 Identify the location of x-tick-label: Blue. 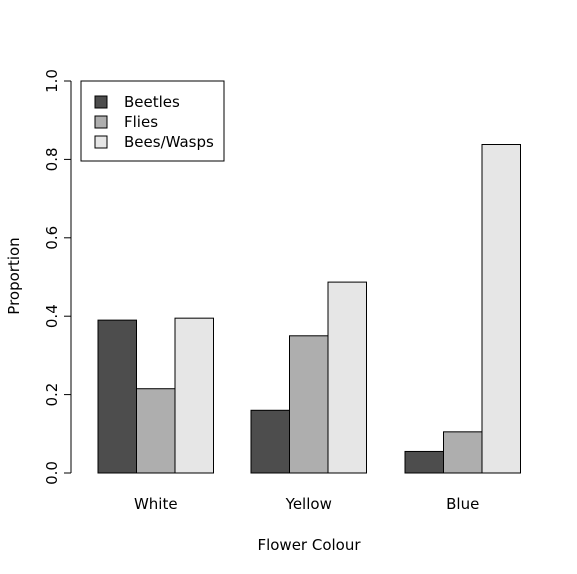
(462, 504).